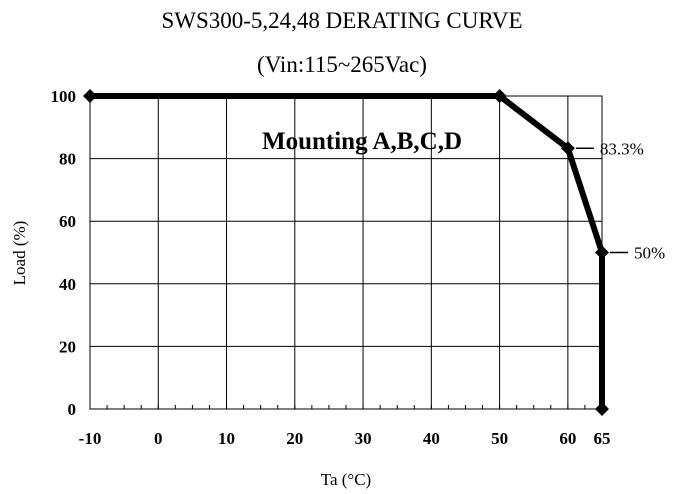  I want to click on y-tick-label: 40, so click(67, 284).